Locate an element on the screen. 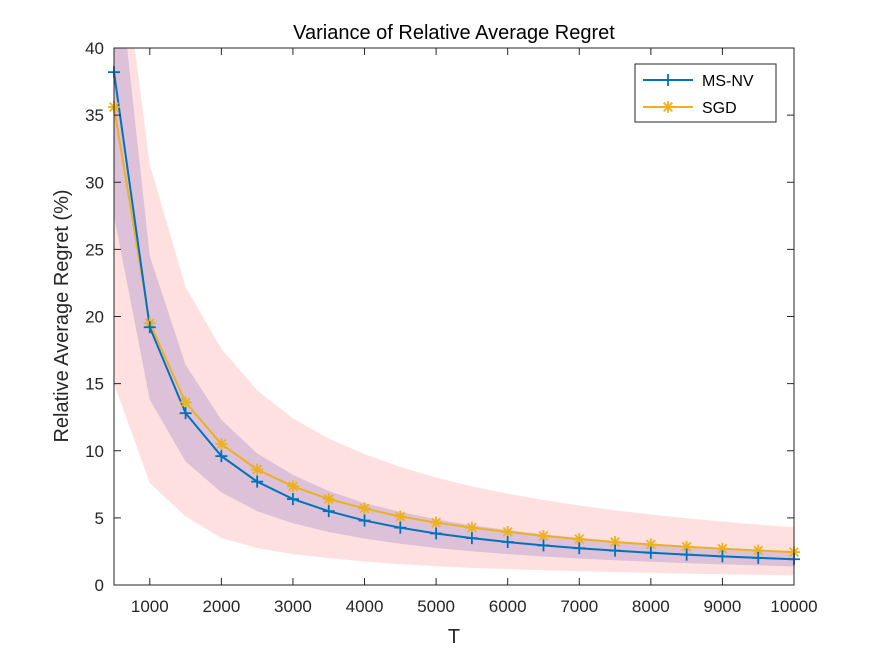 The width and height of the screenshot is (875, 656). y-axis-label: Relative Average Regret (%) is located at coordinates (62, 315).